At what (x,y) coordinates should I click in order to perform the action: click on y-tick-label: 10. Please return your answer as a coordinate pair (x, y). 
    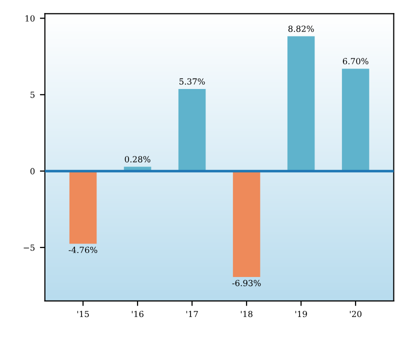
    Looking at the image, I should click on (30, 18).